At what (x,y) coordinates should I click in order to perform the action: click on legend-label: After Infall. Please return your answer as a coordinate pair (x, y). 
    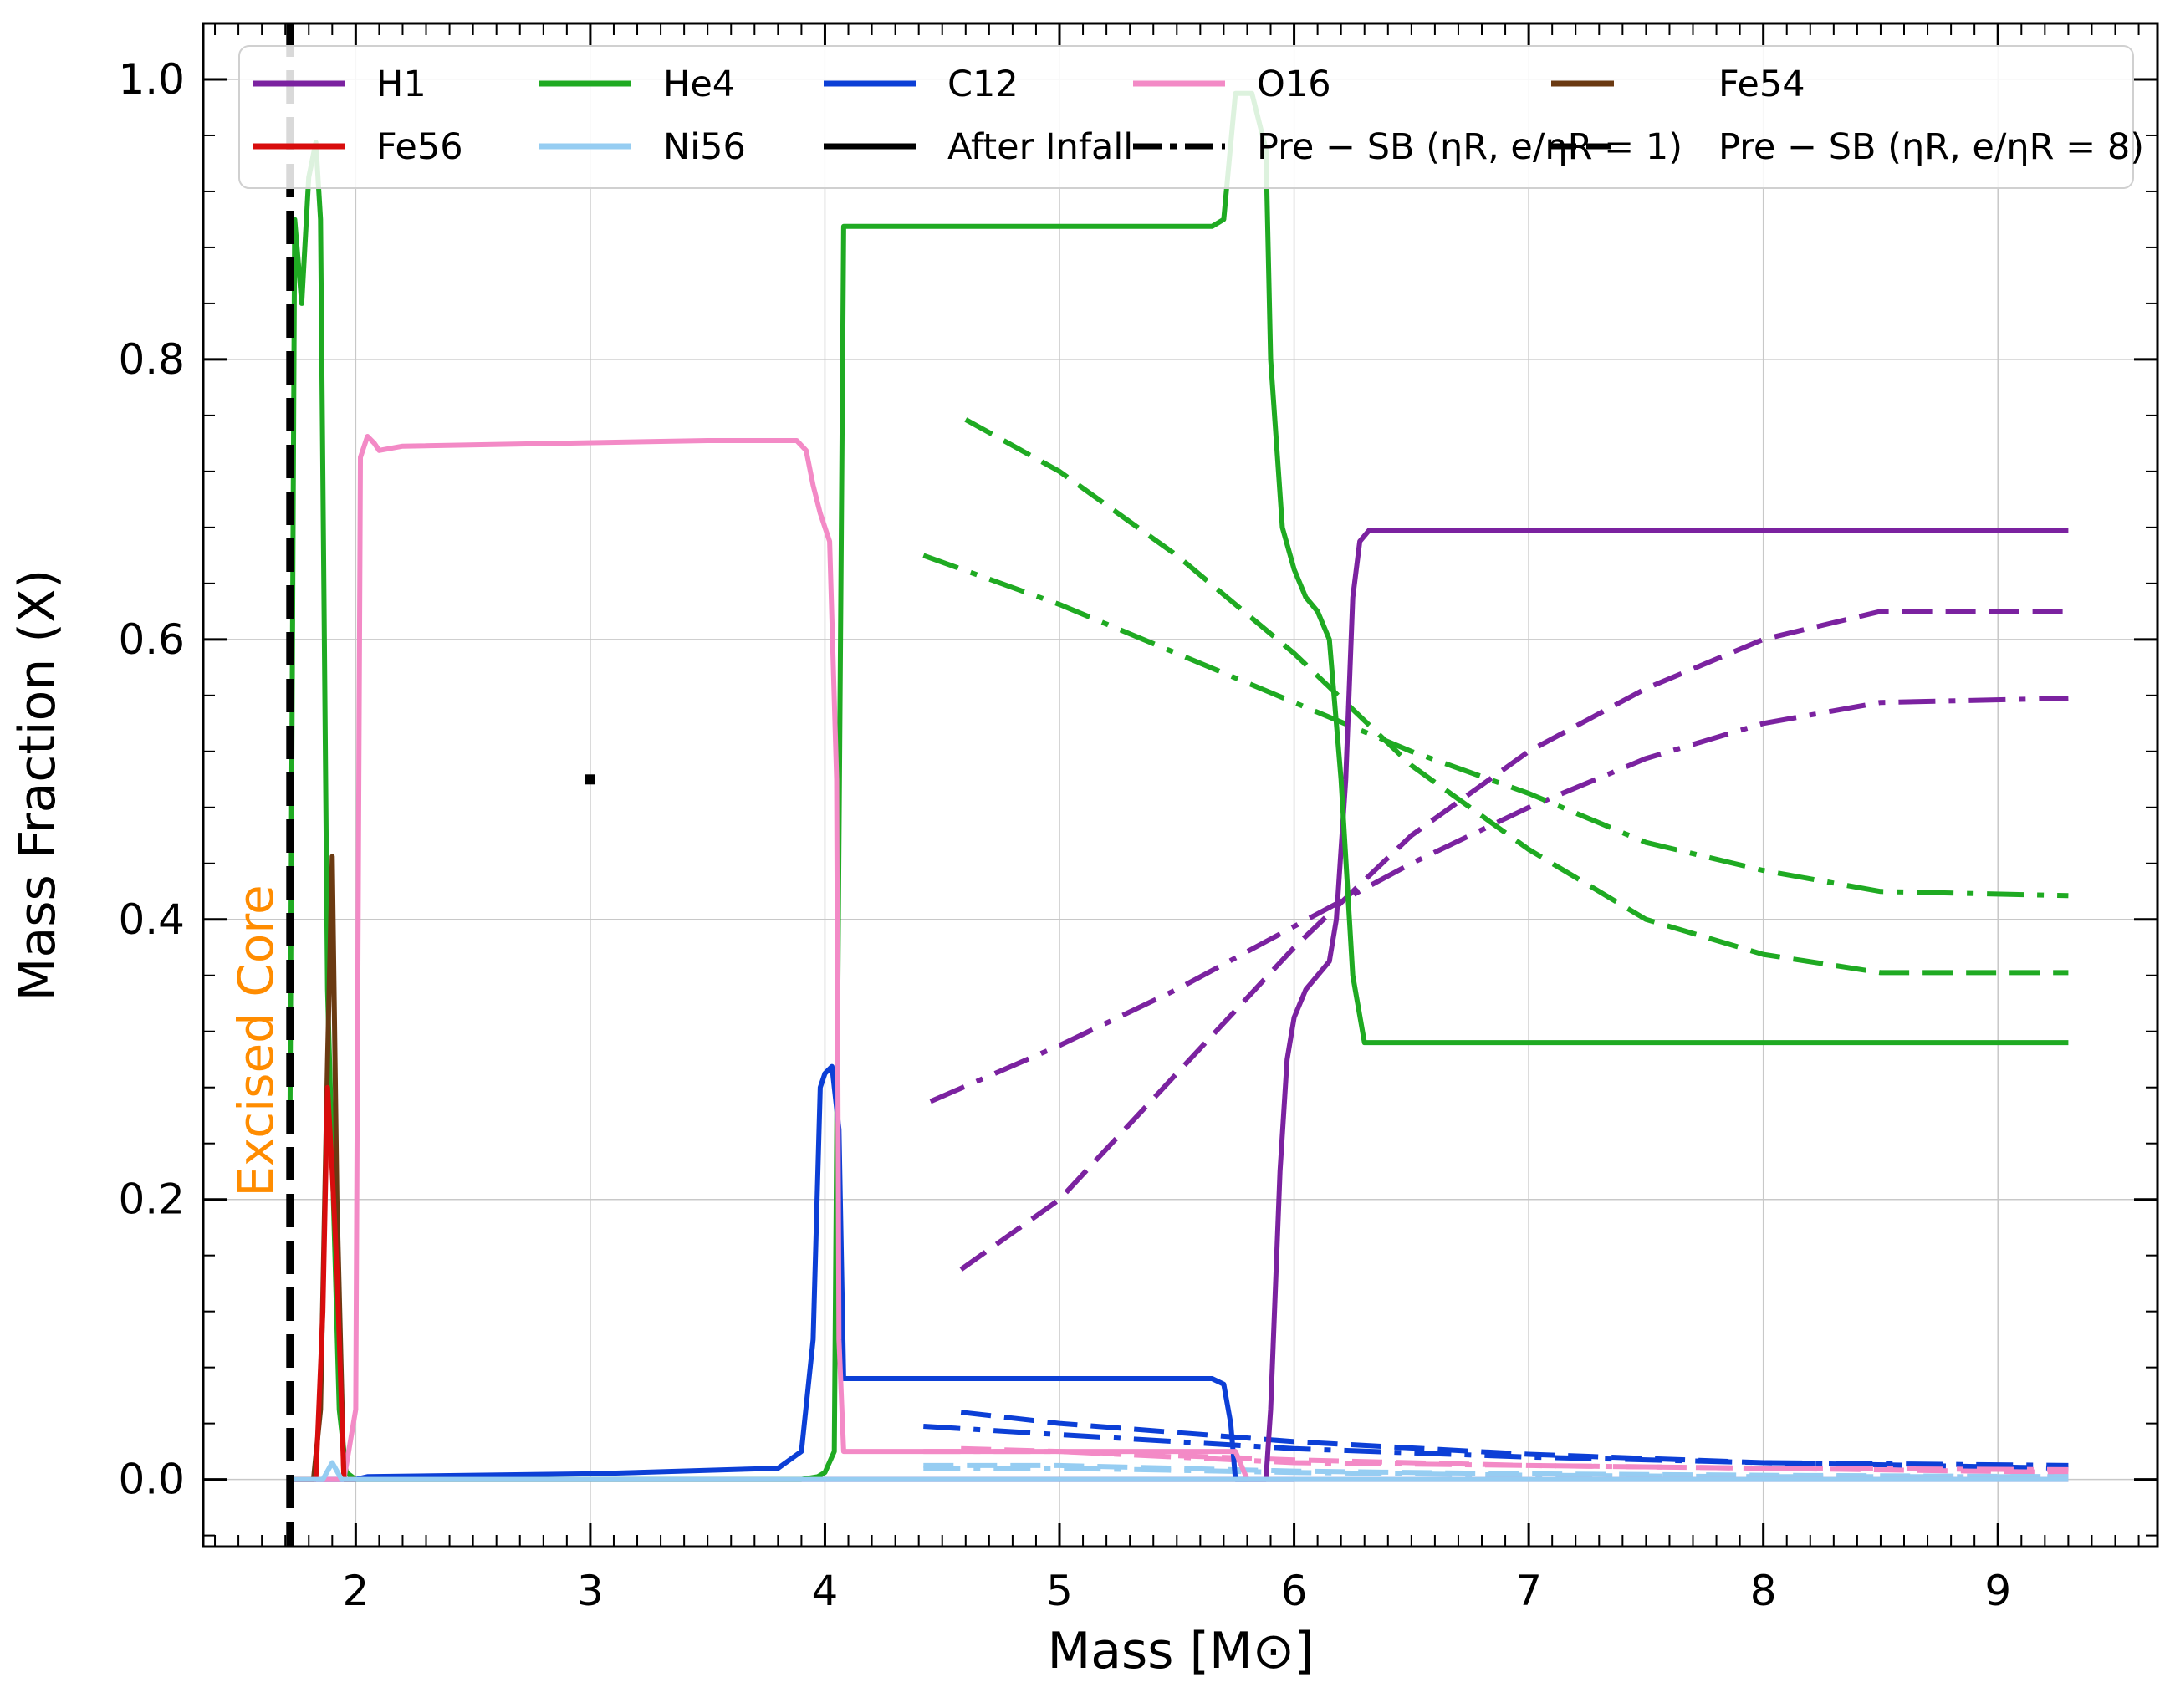
    Looking at the image, I should click on (1040, 147).